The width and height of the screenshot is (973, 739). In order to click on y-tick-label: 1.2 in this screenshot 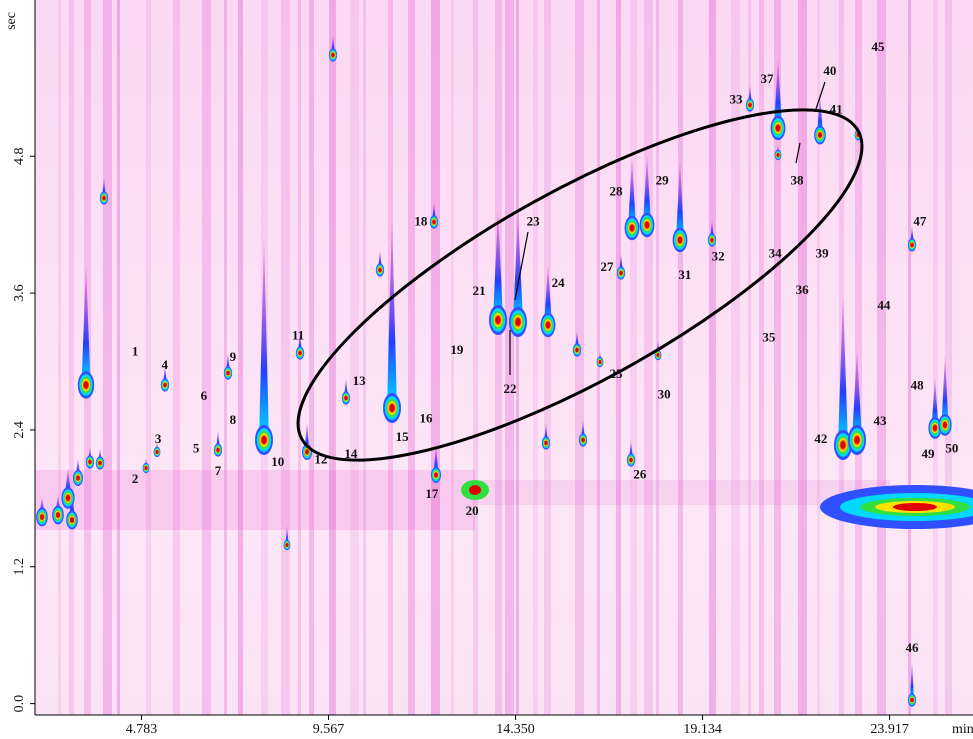, I will do `click(19, 567)`.